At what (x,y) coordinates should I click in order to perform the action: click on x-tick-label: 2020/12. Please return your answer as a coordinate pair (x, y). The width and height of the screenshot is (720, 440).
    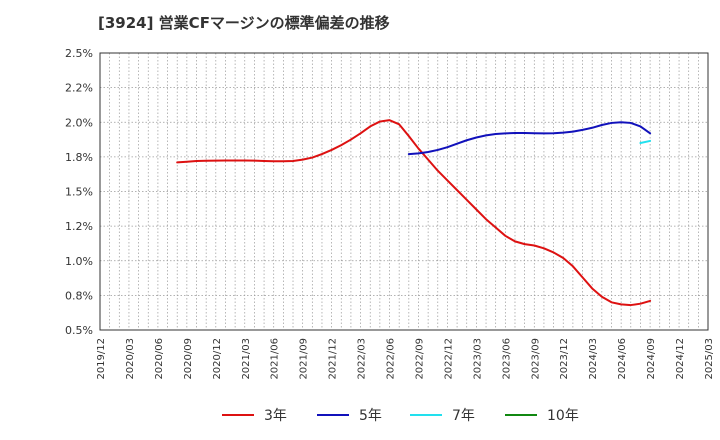
    Looking at the image, I should click on (217, 359).